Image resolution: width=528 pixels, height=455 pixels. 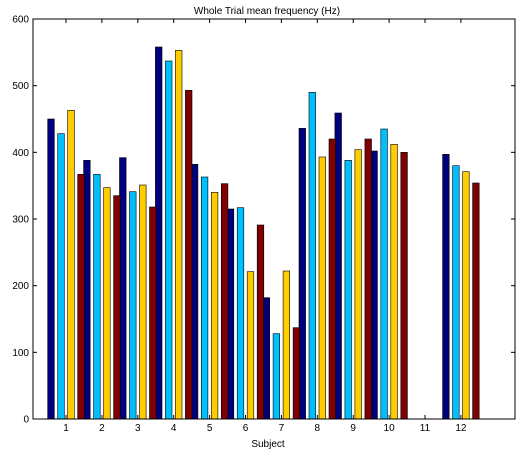 I want to click on x-tick-label: 2, so click(x=102, y=428).